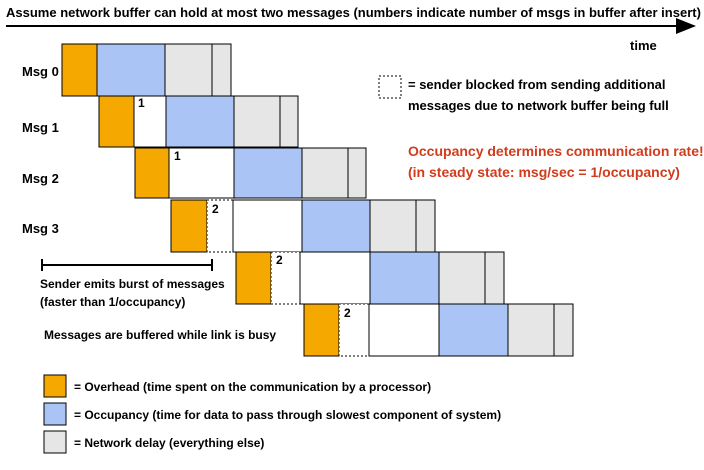 The height and width of the screenshot is (470, 704). I want to click on buffer-count-msg-2: 1, so click(177, 156).